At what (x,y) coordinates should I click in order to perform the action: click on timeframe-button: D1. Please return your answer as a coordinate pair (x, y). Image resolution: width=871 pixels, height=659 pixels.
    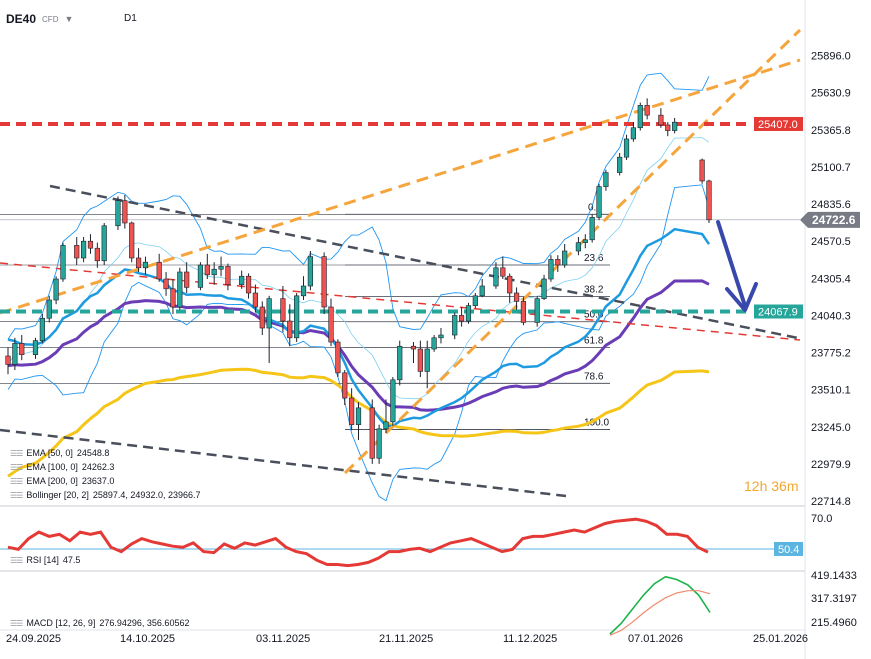
    Looking at the image, I should click on (130, 18).